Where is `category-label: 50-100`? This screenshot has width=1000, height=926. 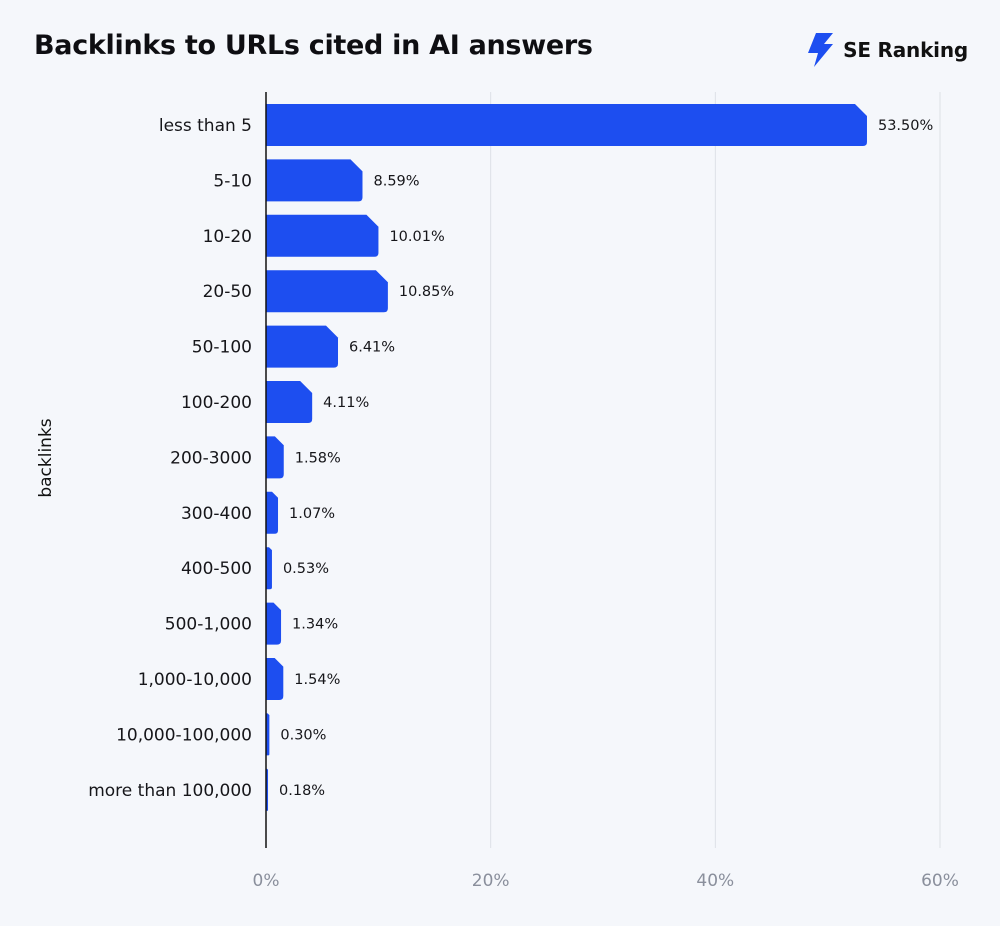
category-label: 50-100 is located at coordinates (222, 348).